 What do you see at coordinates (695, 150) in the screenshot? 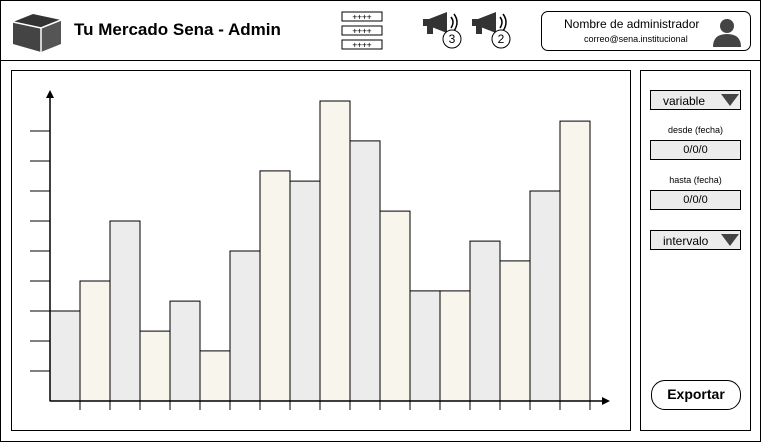
I see `desde-date-field: 0/0/0` at bounding box center [695, 150].